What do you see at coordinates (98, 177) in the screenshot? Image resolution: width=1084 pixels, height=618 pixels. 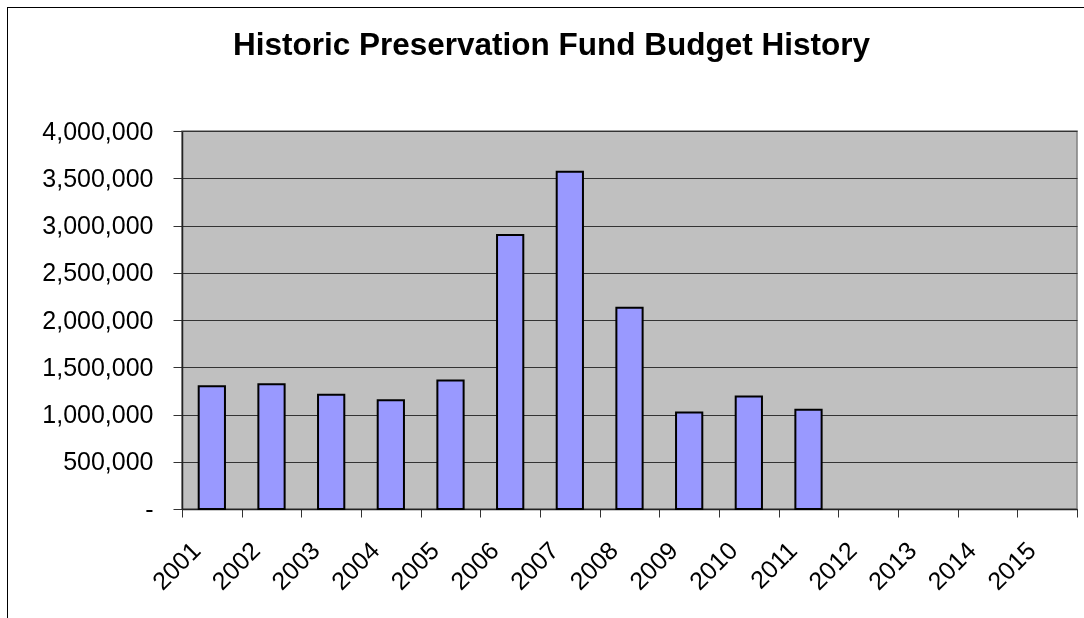 I see `y-tick-label: 3,500,000` at bounding box center [98, 177].